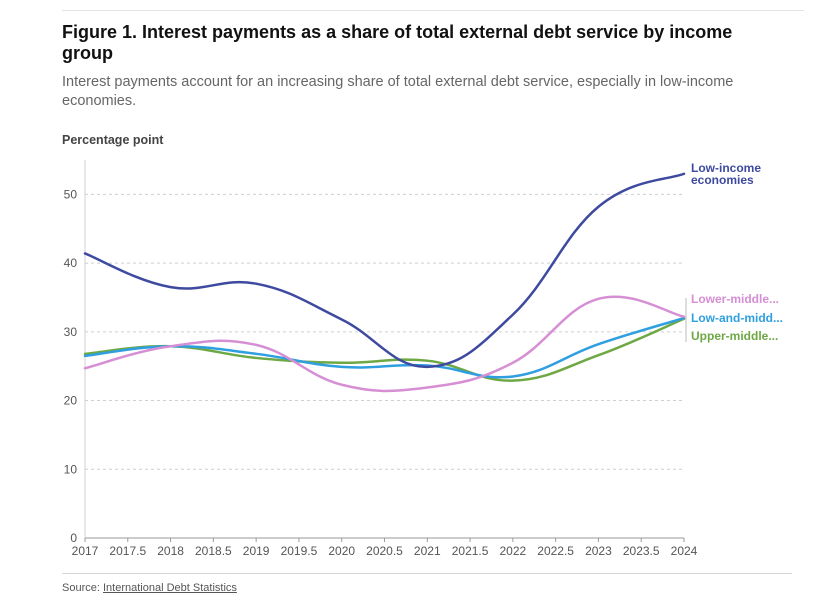 This screenshot has width=833, height=608. What do you see at coordinates (470, 551) in the screenshot?
I see `x-tick-label: 2021.5` at bounding box center [470, 551].